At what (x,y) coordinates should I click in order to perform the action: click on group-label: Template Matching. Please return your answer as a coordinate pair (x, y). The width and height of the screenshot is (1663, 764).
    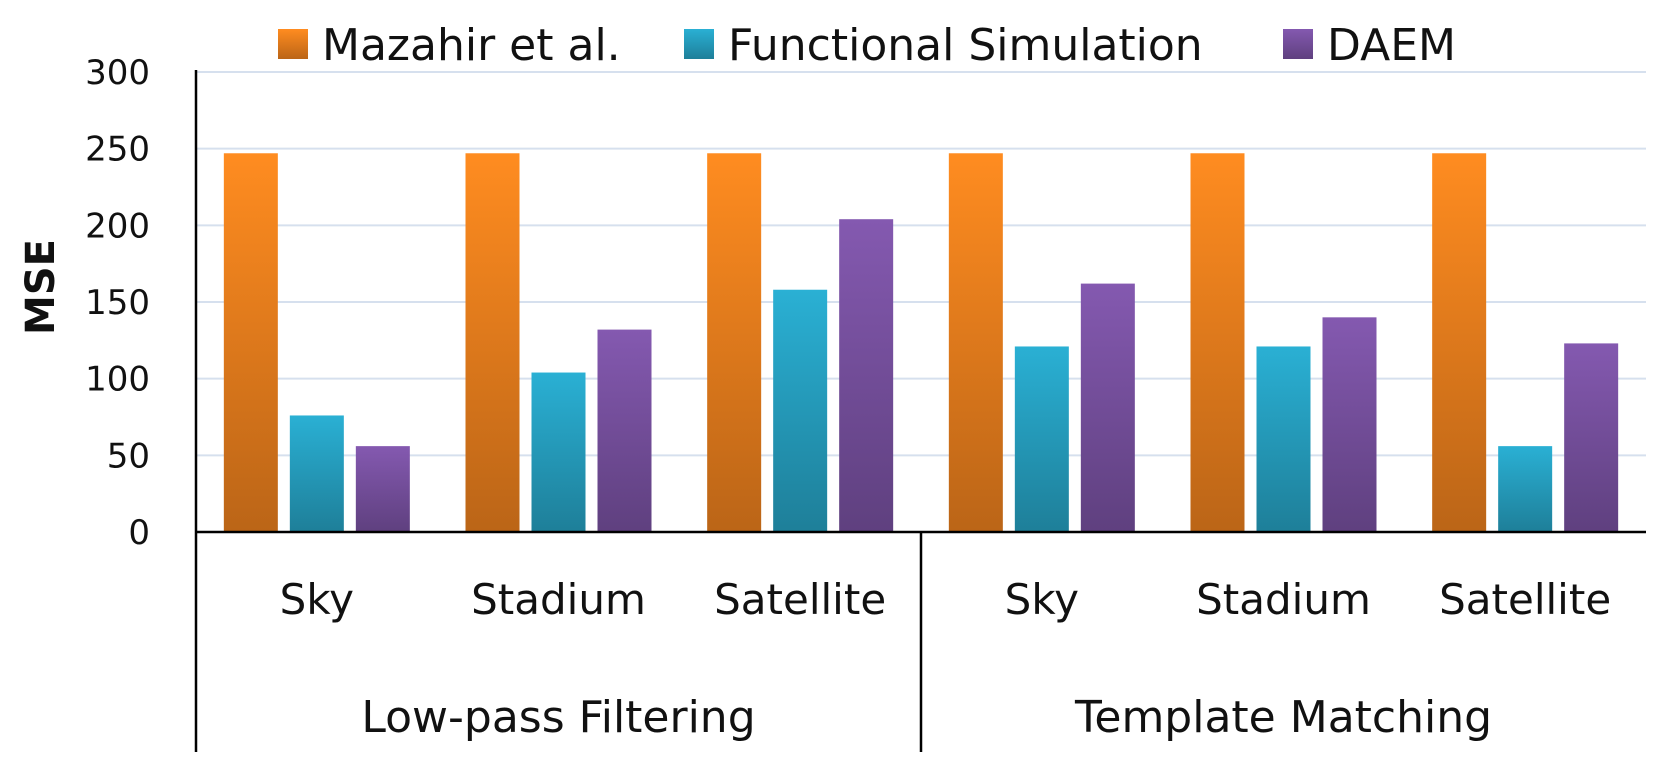
    Looking at the image, I should click on (1283, 717).